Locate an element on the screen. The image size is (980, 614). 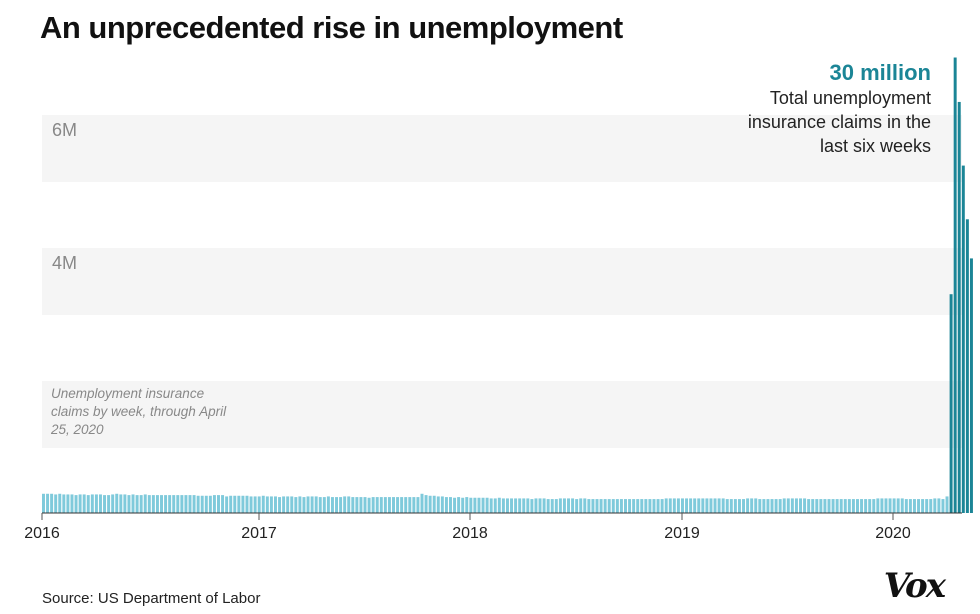
y-tick-label-6m: 6M is located at coordinates (65, 130).